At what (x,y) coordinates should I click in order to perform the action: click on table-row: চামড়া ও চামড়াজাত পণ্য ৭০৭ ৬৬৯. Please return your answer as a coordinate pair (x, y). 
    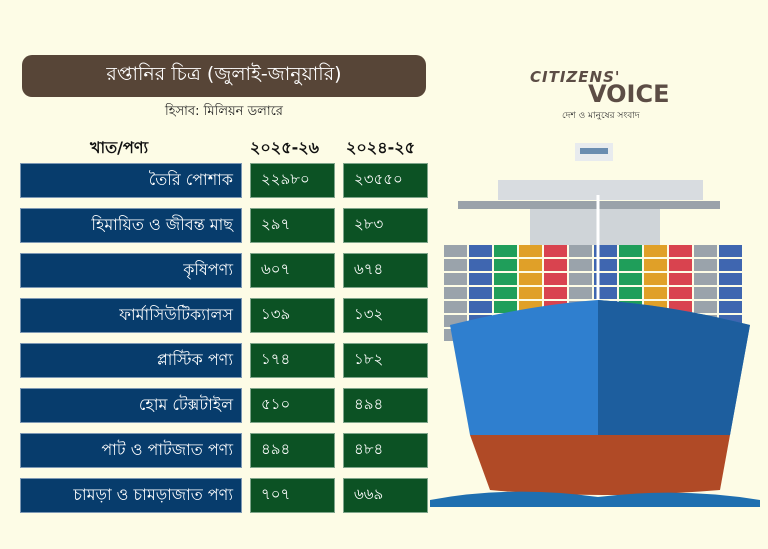
    Looking at the image, I should click on (224, 495).